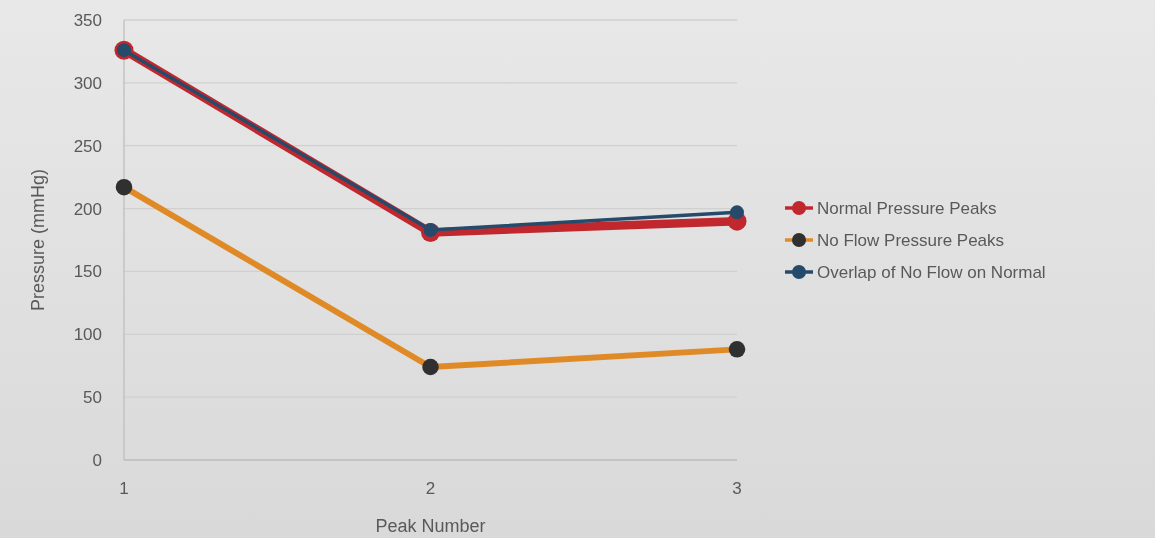  What do you see at coordinates (38, 240) in the screenshot?
I see `y-axis-title: Pressure (mmHg)` at bounding box center [38, 240].